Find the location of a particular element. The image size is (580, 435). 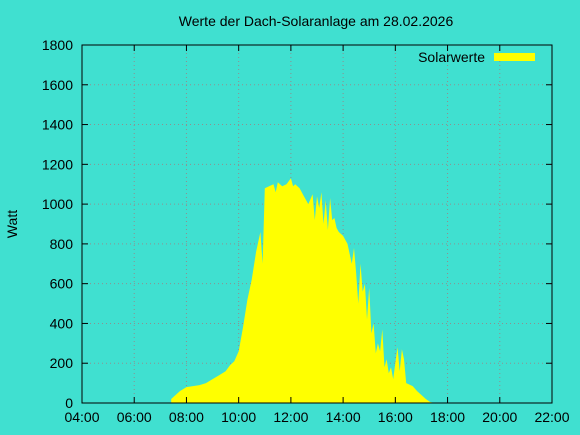

y-tick-label: 1600 is located at coordinates (57, 85).